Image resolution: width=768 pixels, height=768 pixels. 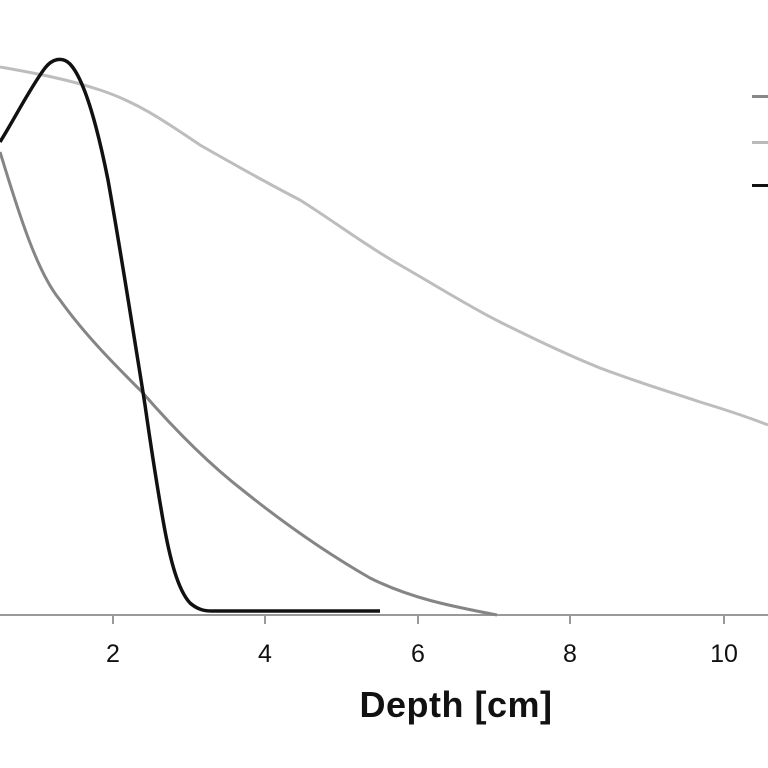 I want to click on x-tick-label: 4, so click(x=265, y=654).